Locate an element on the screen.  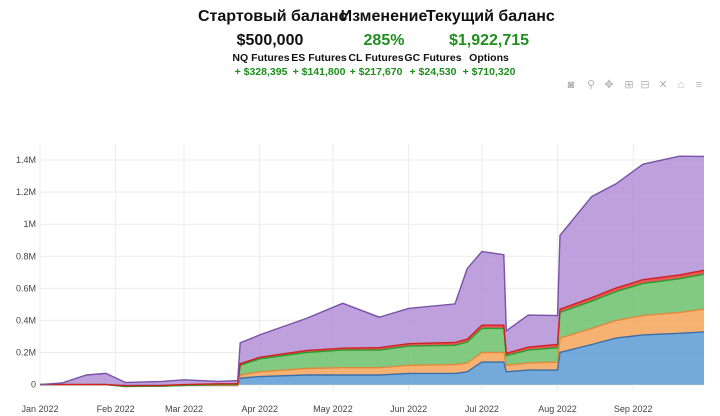
x-tick-label: Apr 2022 is located at coordinates (259, 409).